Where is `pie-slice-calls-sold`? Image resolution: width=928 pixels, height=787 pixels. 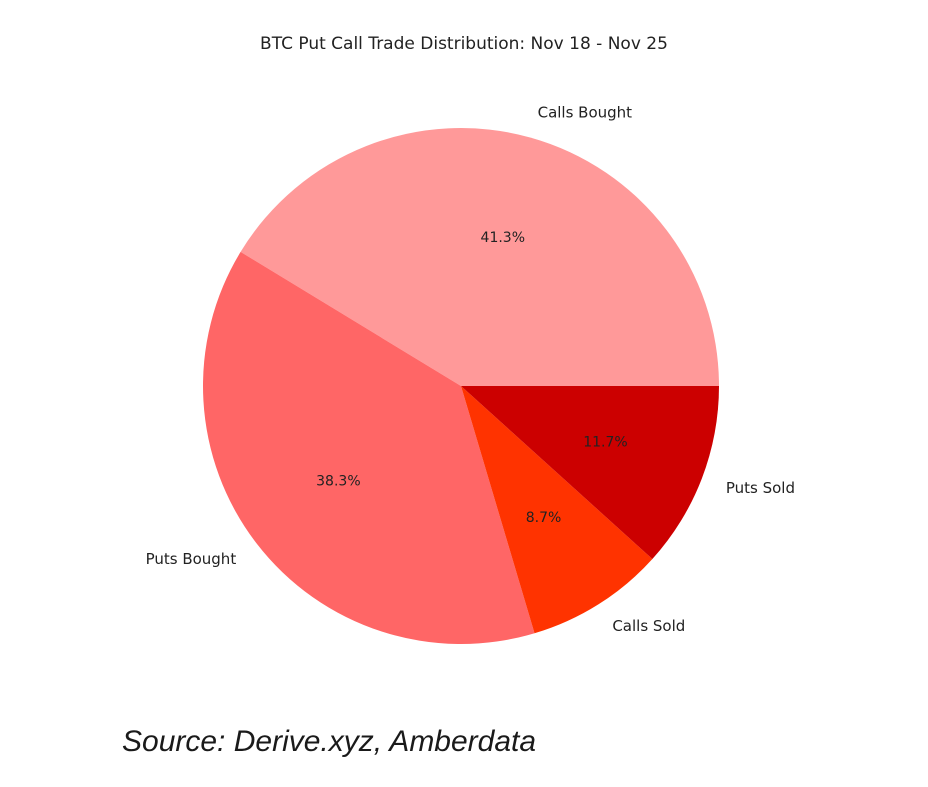 pie-slice-calls-sold is located at coordinates (557, 510).